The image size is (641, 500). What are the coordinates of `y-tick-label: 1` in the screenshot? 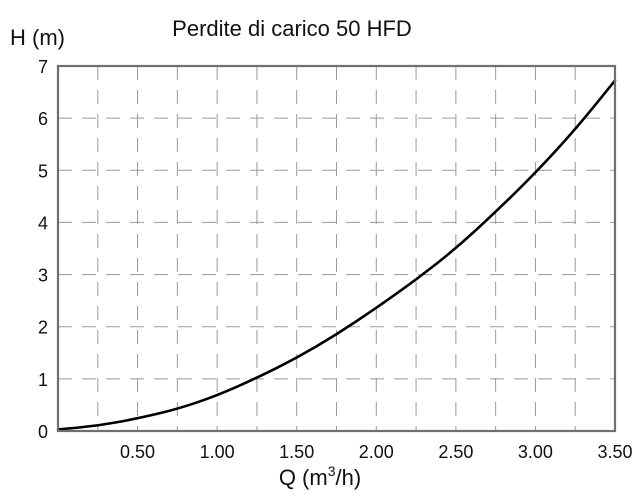 It's located at (43, 380).